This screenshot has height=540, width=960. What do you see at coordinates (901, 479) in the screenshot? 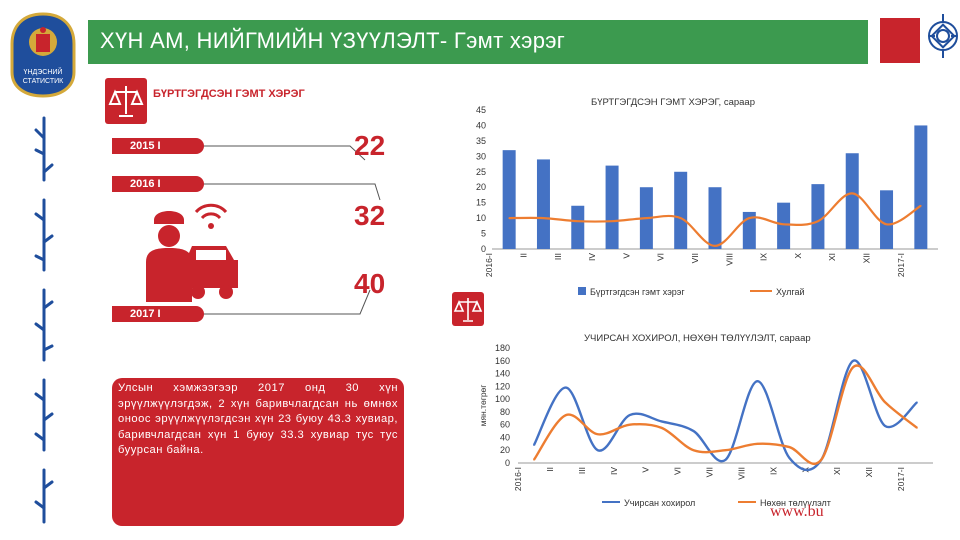
I see `chart2-xtick-12: 2017-I` at bounding box center [901, 479].